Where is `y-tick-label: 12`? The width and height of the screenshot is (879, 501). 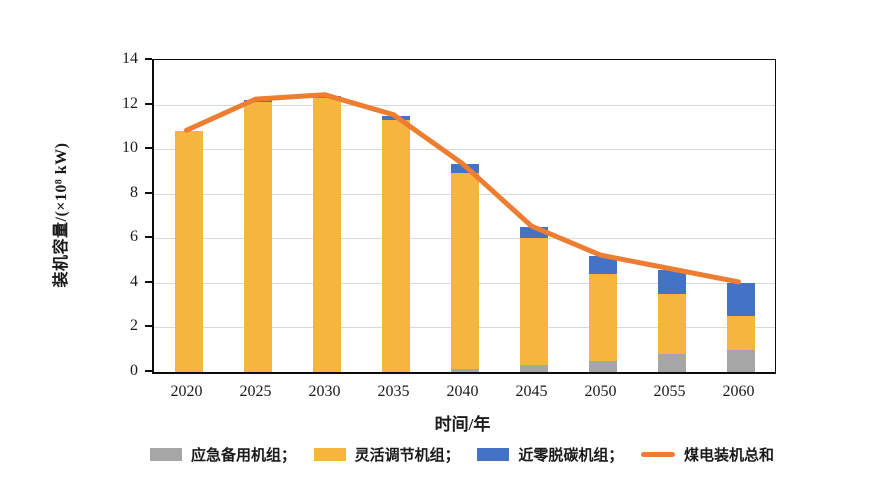
y-tick-label: 12 is located at coordinates (130, 103).